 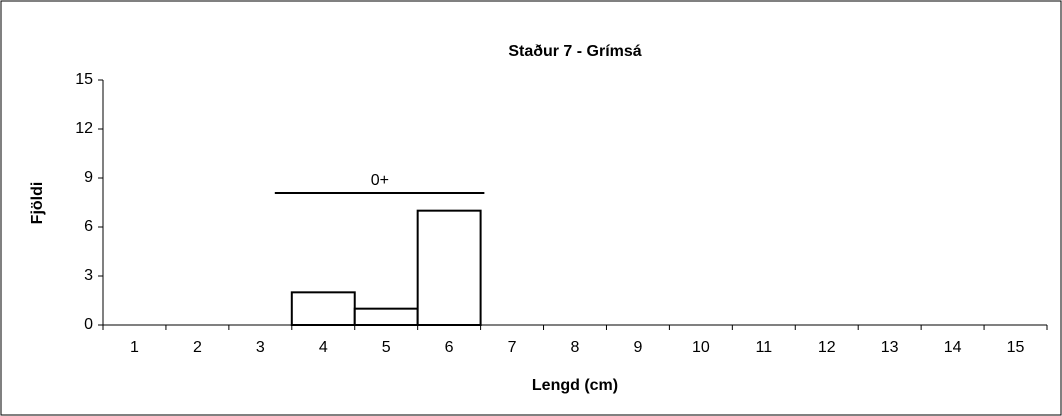 I want to click on x-tick-label: 8, so click(x=575, y=347).